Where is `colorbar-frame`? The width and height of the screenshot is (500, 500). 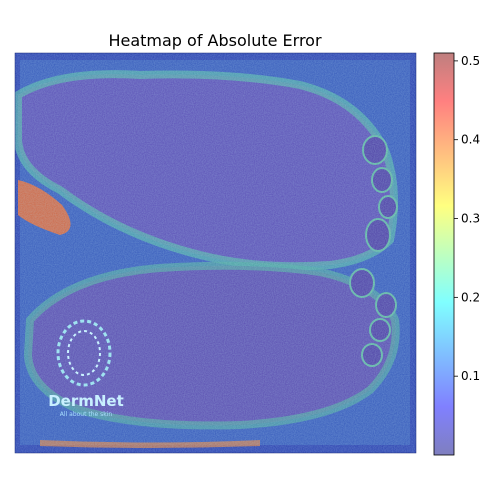
colorbar-frame is located at coordinates (444, 254).